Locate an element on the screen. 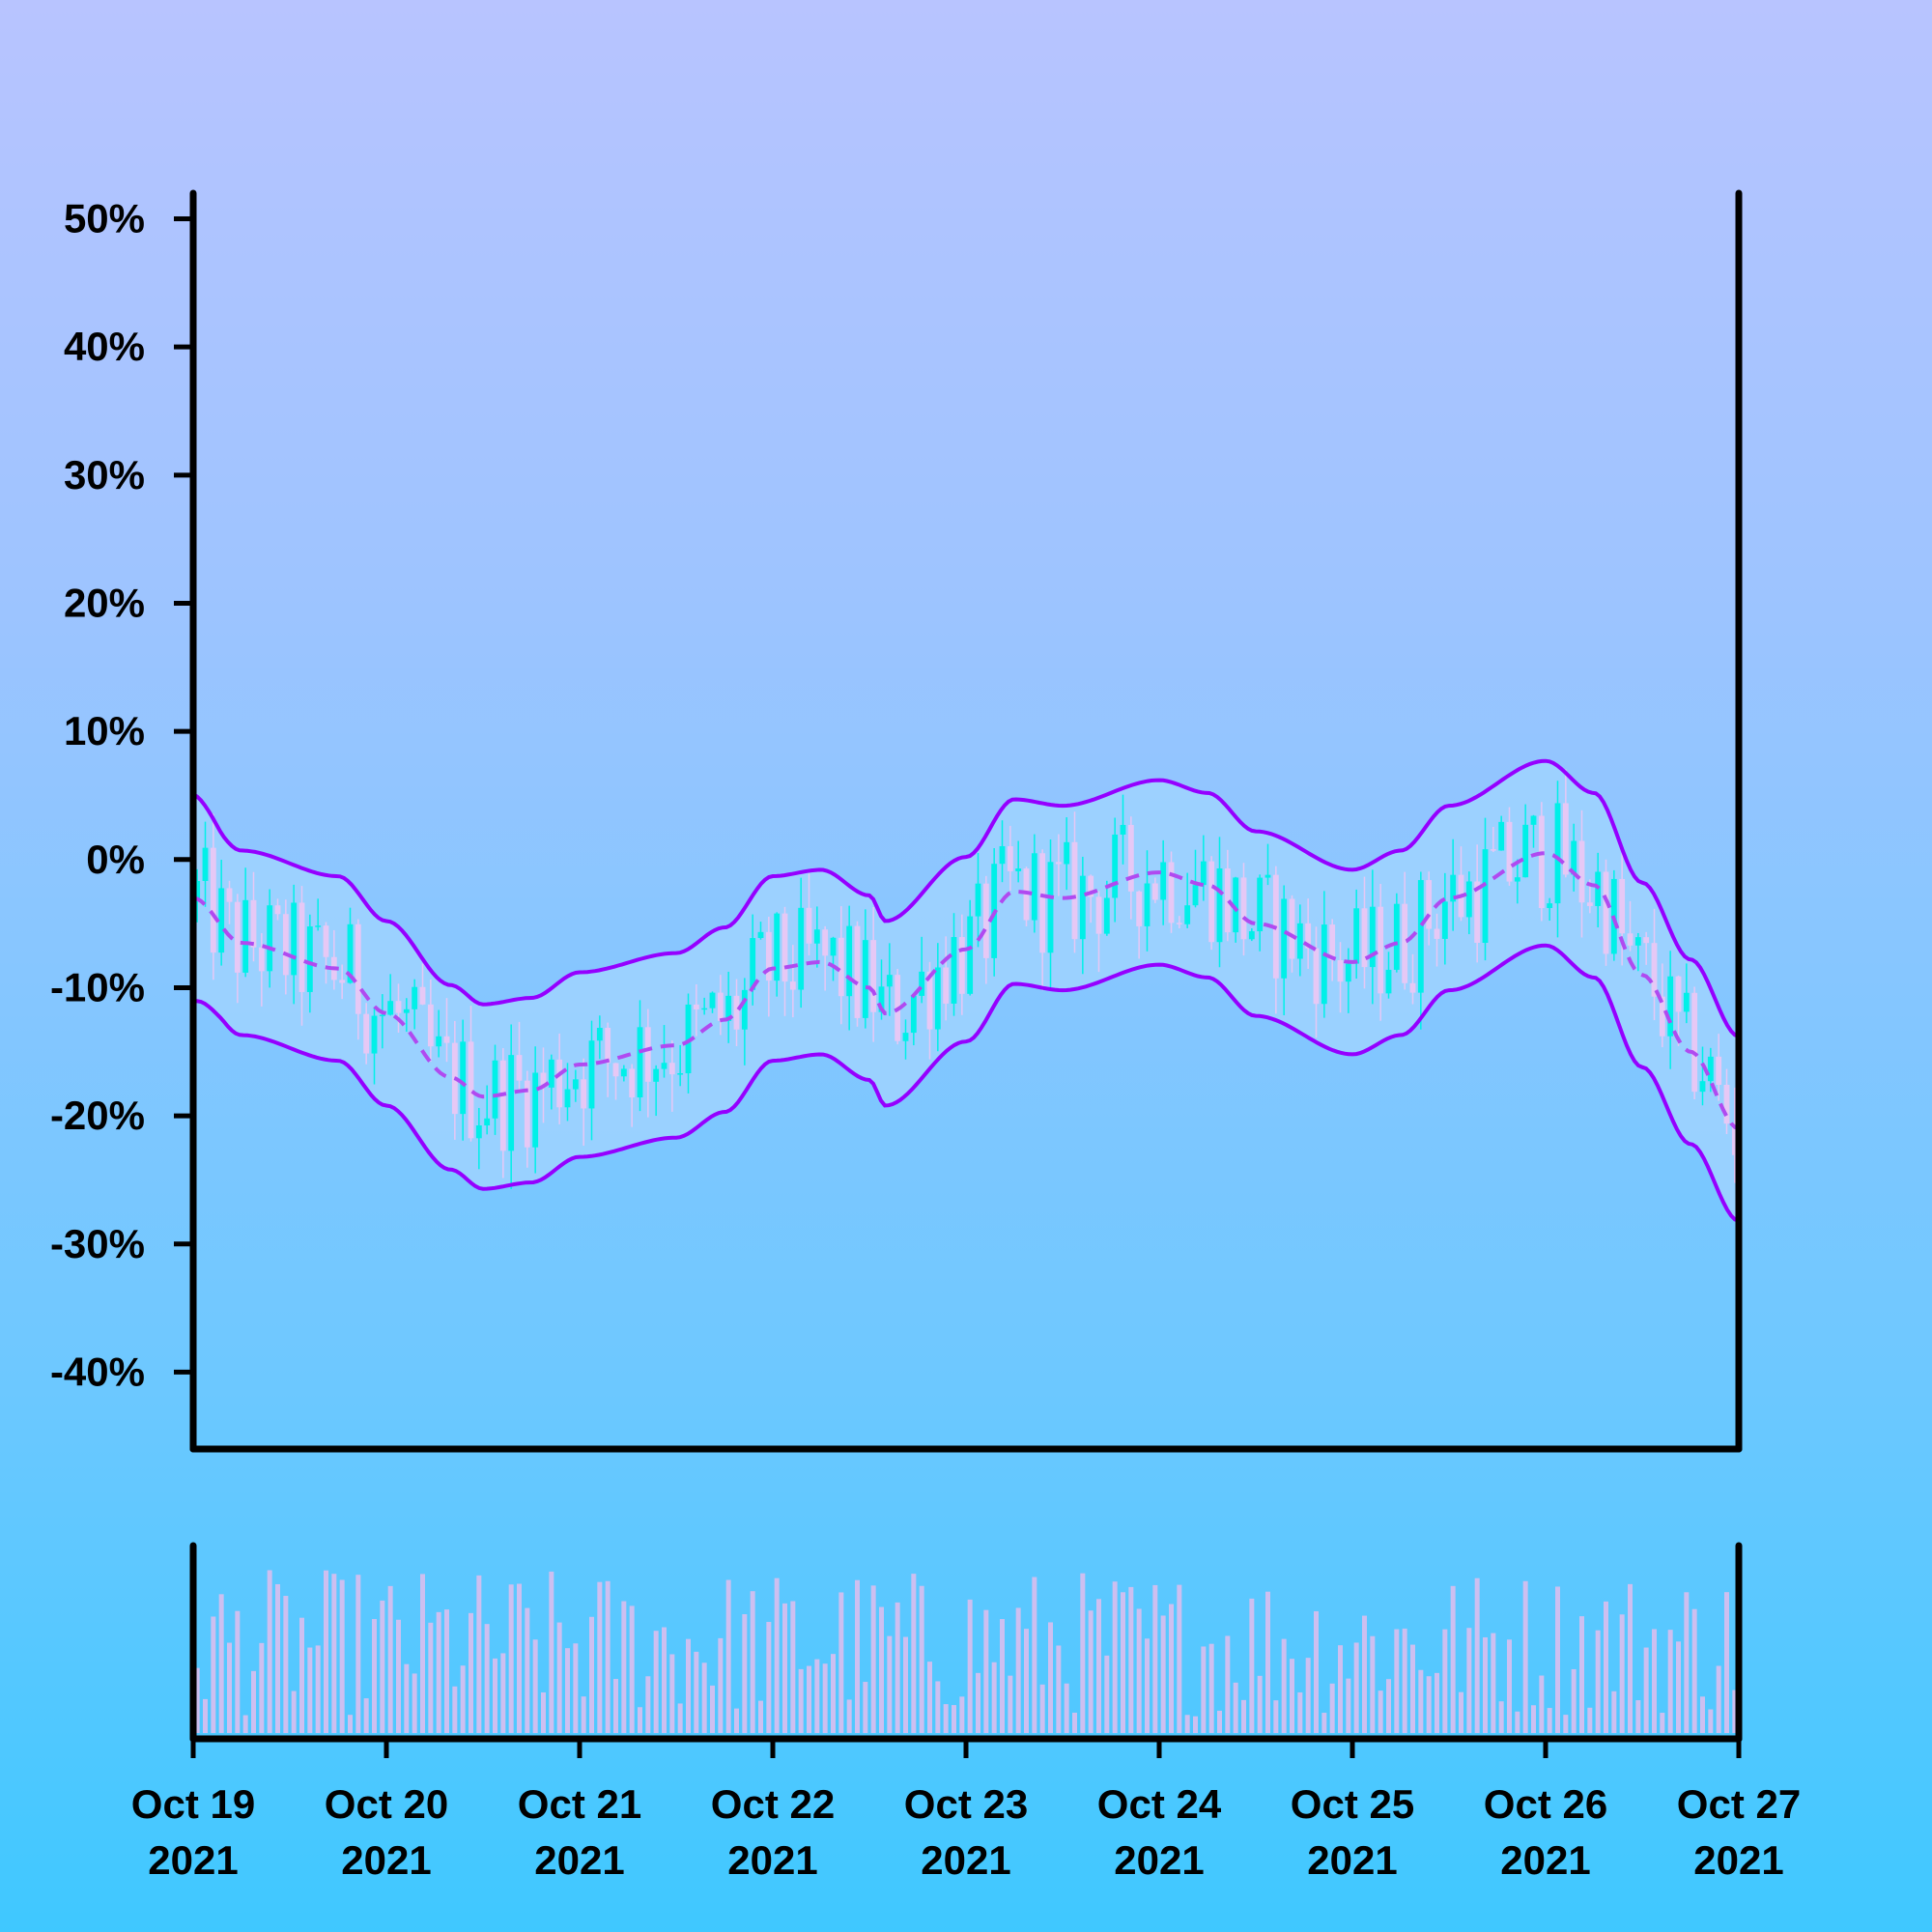  x-tick-label-date: Oct 20 is located at coordinates (386, 1804).